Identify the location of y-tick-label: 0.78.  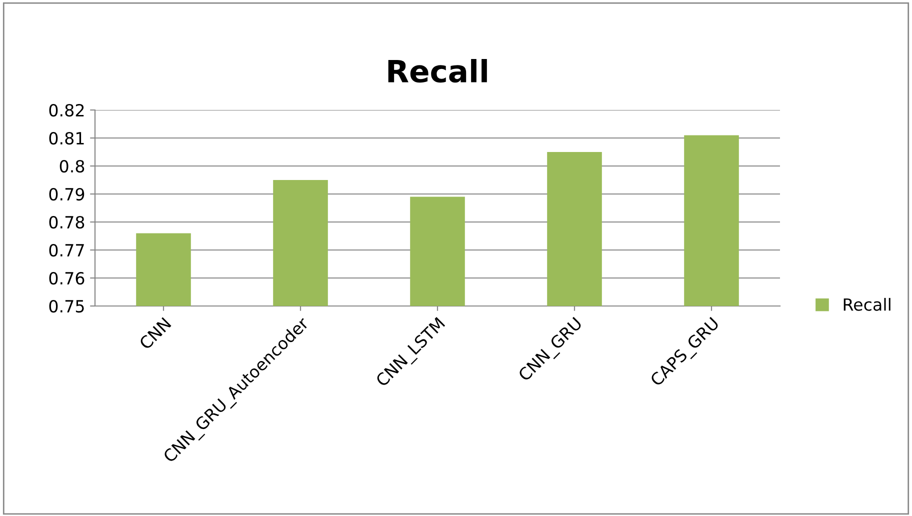
(66, 222).